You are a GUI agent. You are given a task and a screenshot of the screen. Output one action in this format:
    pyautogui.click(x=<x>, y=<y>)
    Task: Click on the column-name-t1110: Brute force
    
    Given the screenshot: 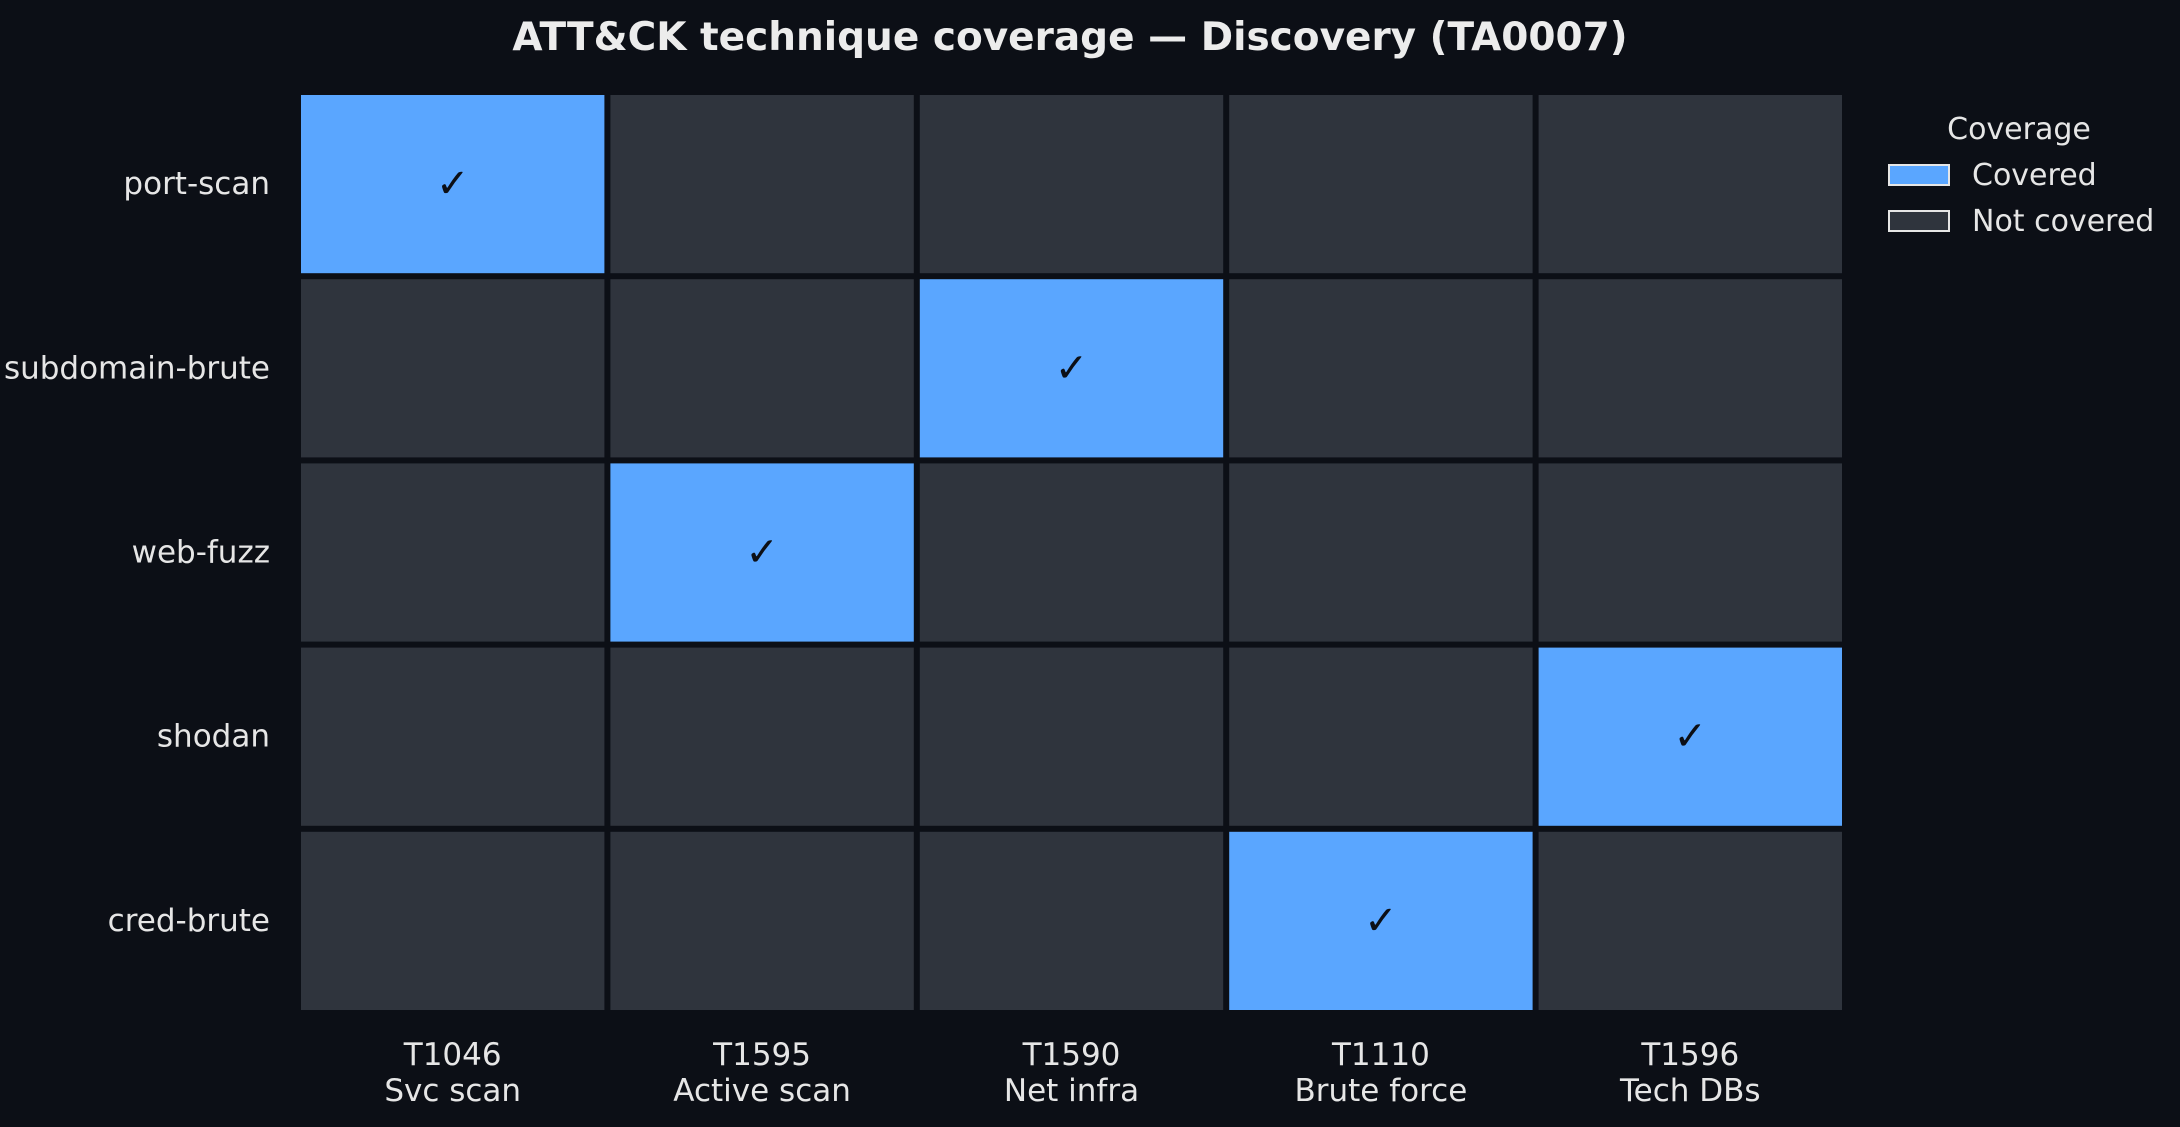 What is the action you would take?
    pyautogui.click(x=1380, y=1091)
    